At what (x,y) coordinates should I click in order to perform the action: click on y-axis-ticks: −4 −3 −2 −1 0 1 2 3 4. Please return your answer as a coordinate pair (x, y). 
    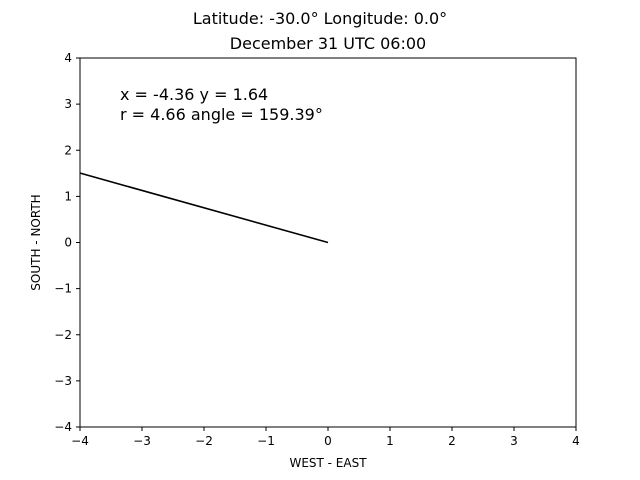
    Looking at the image, I should click on (67, 242).